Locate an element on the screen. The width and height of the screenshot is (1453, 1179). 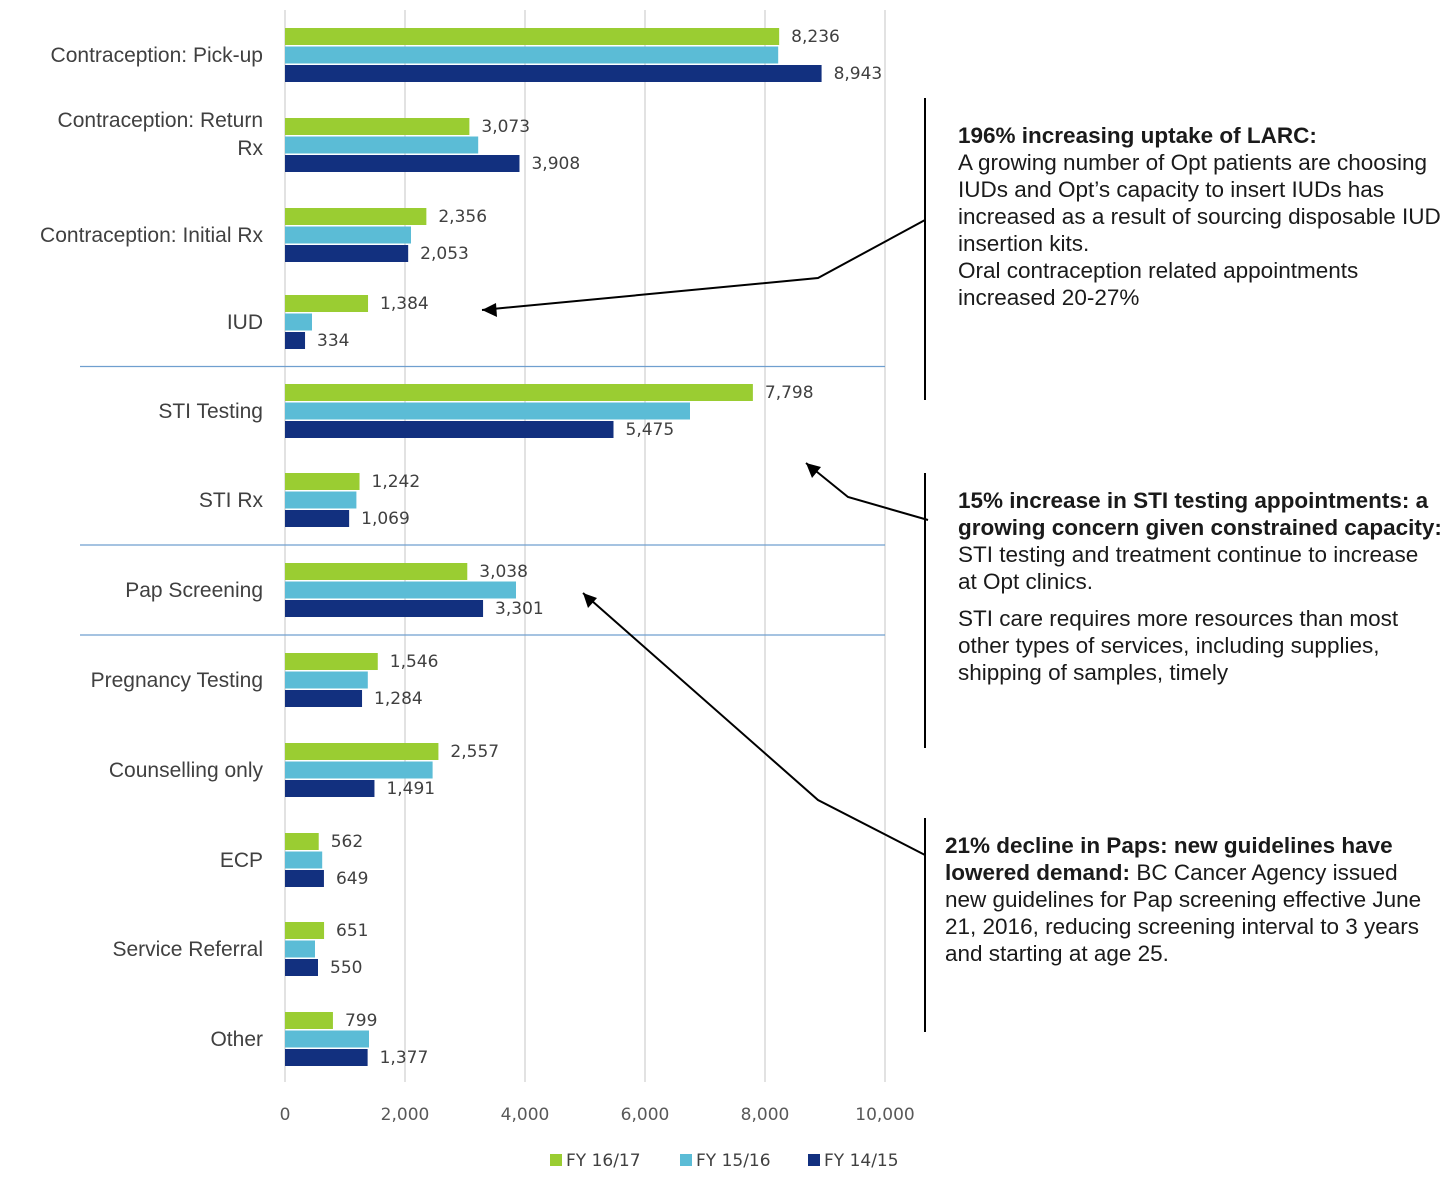
x-tick-label: 6,000 is located at coordinates (645, 1115).